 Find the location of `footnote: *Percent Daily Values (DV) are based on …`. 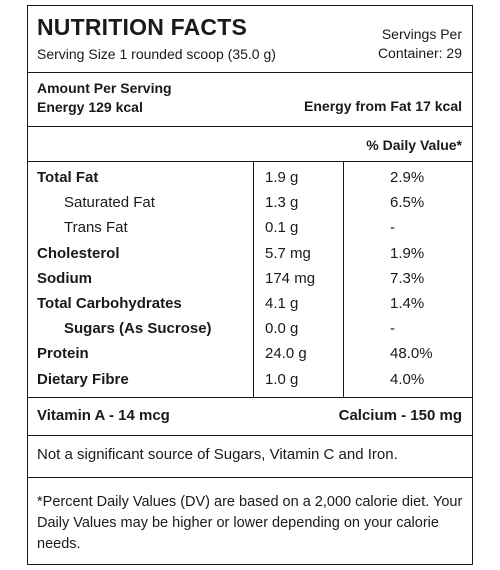

footnote: *Percent Daily Values (DV) are based on … is located at coordinates (250, 523).